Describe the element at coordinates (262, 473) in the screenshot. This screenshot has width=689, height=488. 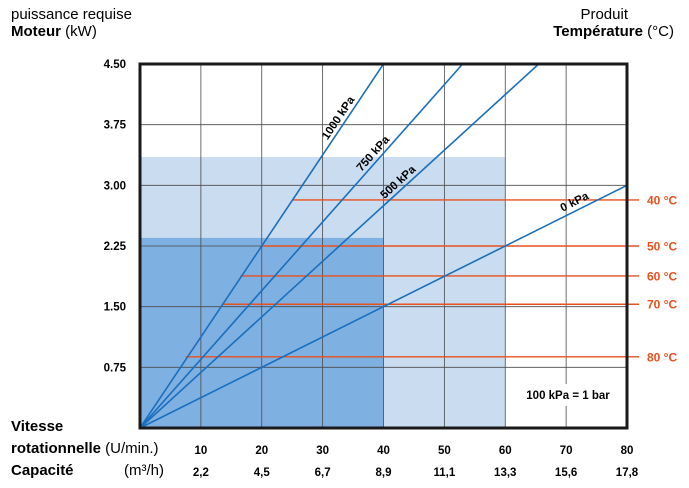
I see `capacity-tick-label: 4,5` at that location.